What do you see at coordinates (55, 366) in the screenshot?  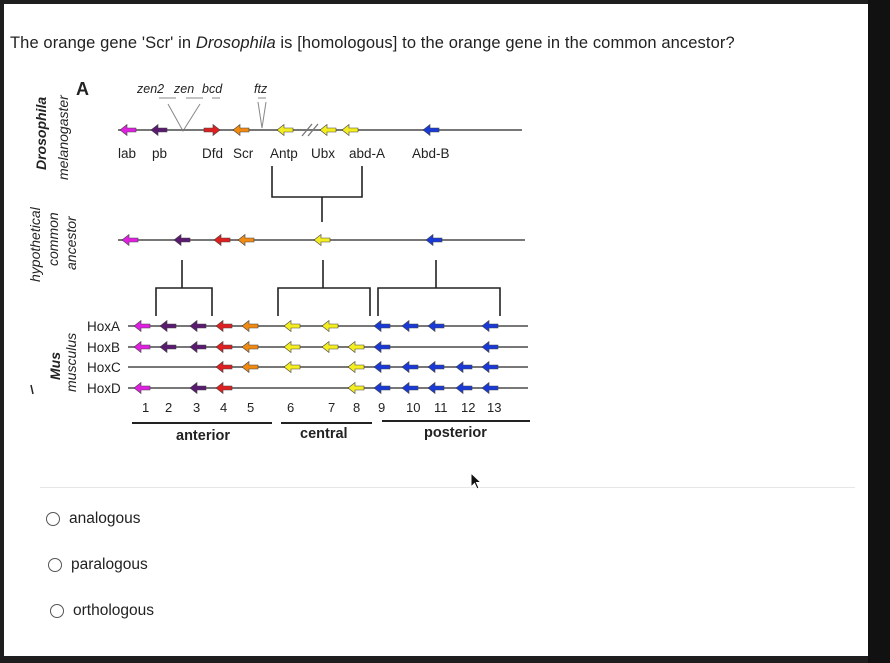 I see `label-mus: Mus` at bounding box center [55, 366].